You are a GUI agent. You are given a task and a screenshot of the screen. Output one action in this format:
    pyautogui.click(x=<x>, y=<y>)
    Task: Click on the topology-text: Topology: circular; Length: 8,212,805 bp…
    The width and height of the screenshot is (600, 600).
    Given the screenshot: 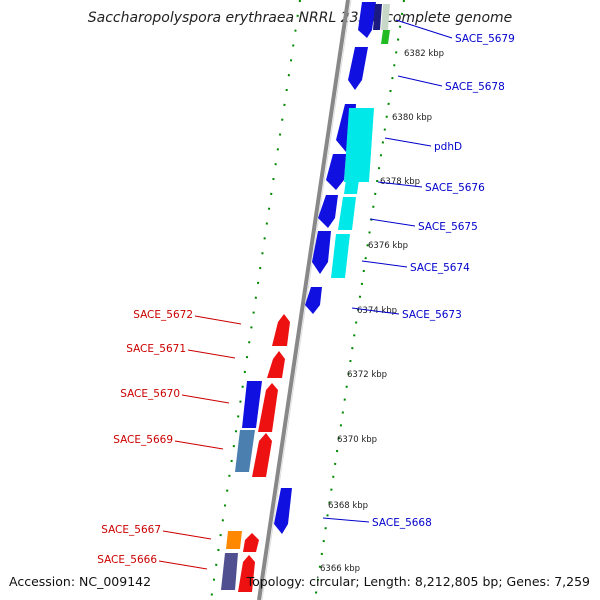 What is the action you would take?
    pyautogui.click(x=418, y=581)
    